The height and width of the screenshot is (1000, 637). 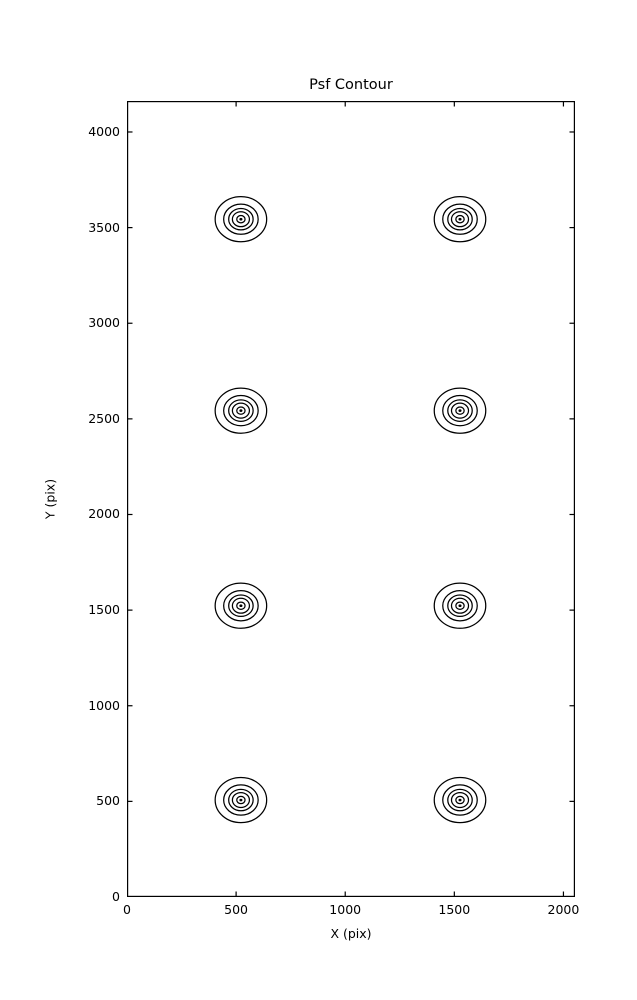 I want to click on x-tick-label: 1000, so click(x=345, y=909).